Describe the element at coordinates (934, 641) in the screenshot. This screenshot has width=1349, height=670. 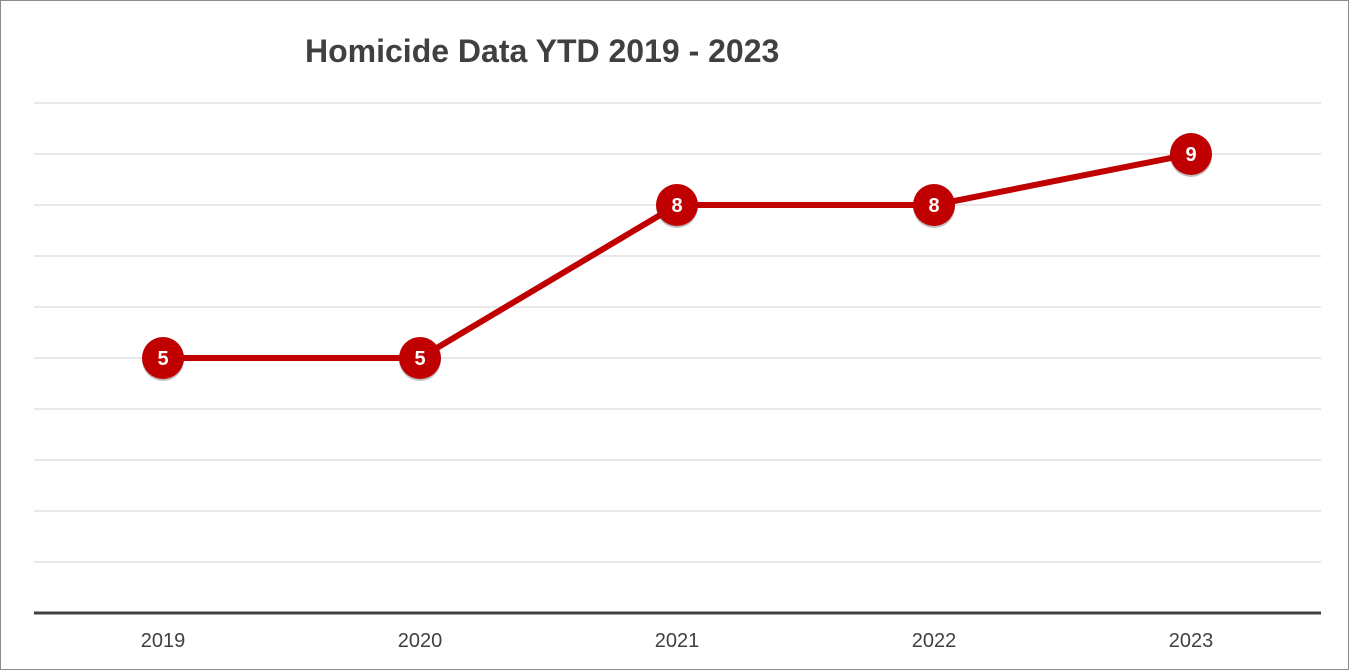
I see `x-tick-label: 2022` at that location.